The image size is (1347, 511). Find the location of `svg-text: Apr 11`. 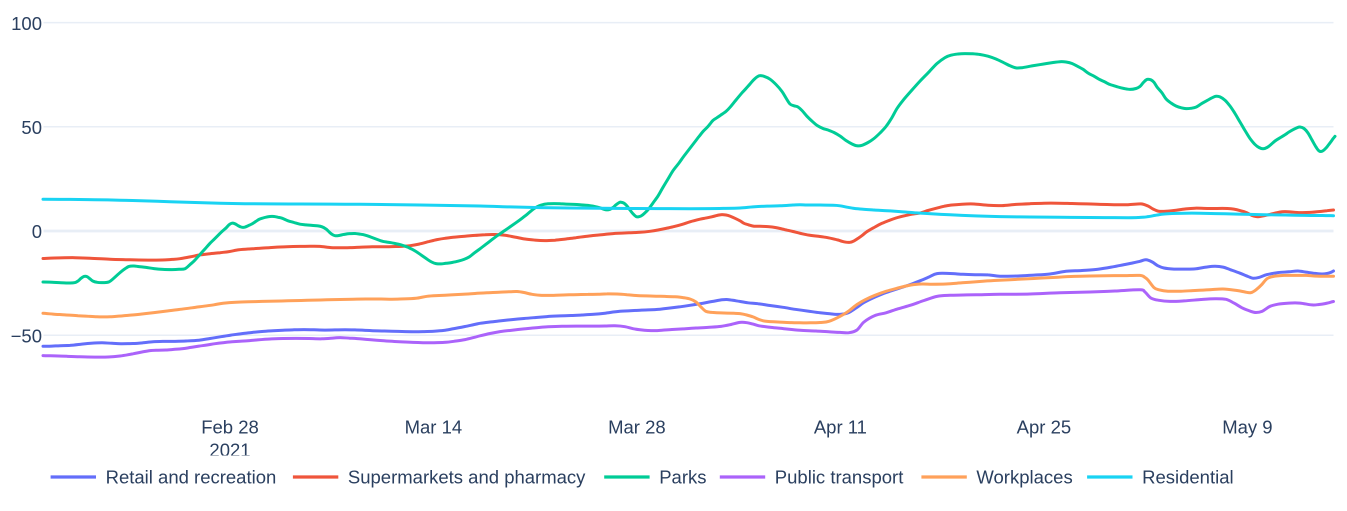

svg-text: Apr 11 is located at coordinates (840, 427).